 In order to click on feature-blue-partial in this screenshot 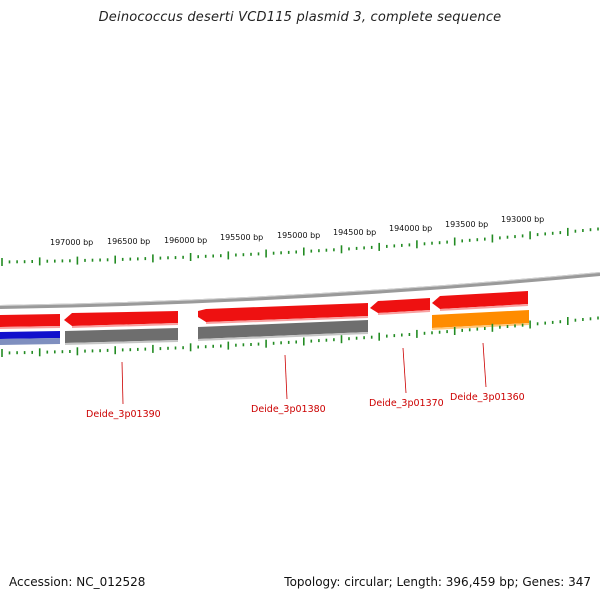, I will do `click(30, 335)`.